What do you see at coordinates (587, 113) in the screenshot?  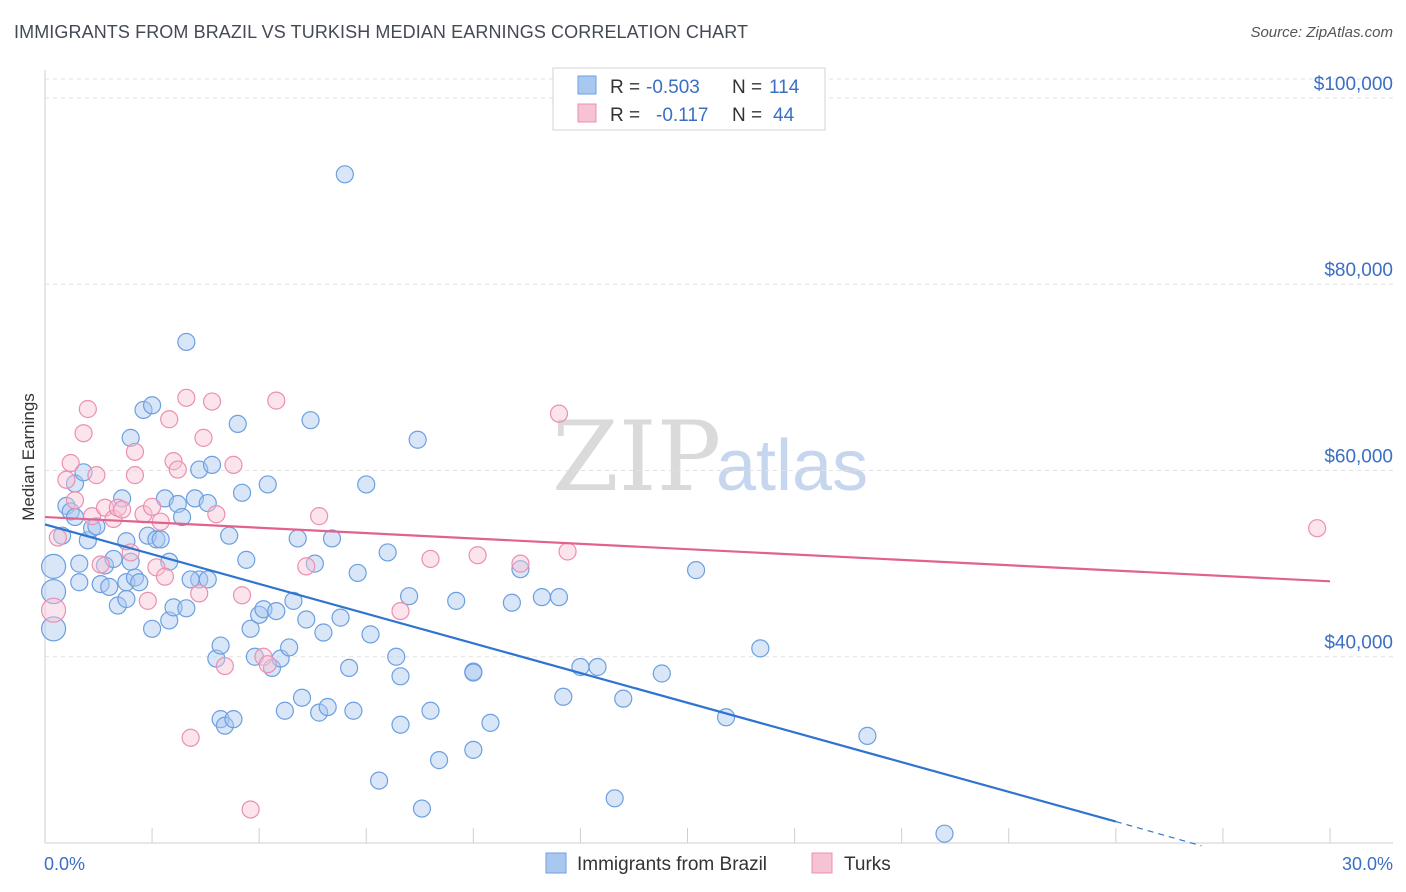 I see `legend-swatch-turks` at bounding box center [587, 113].